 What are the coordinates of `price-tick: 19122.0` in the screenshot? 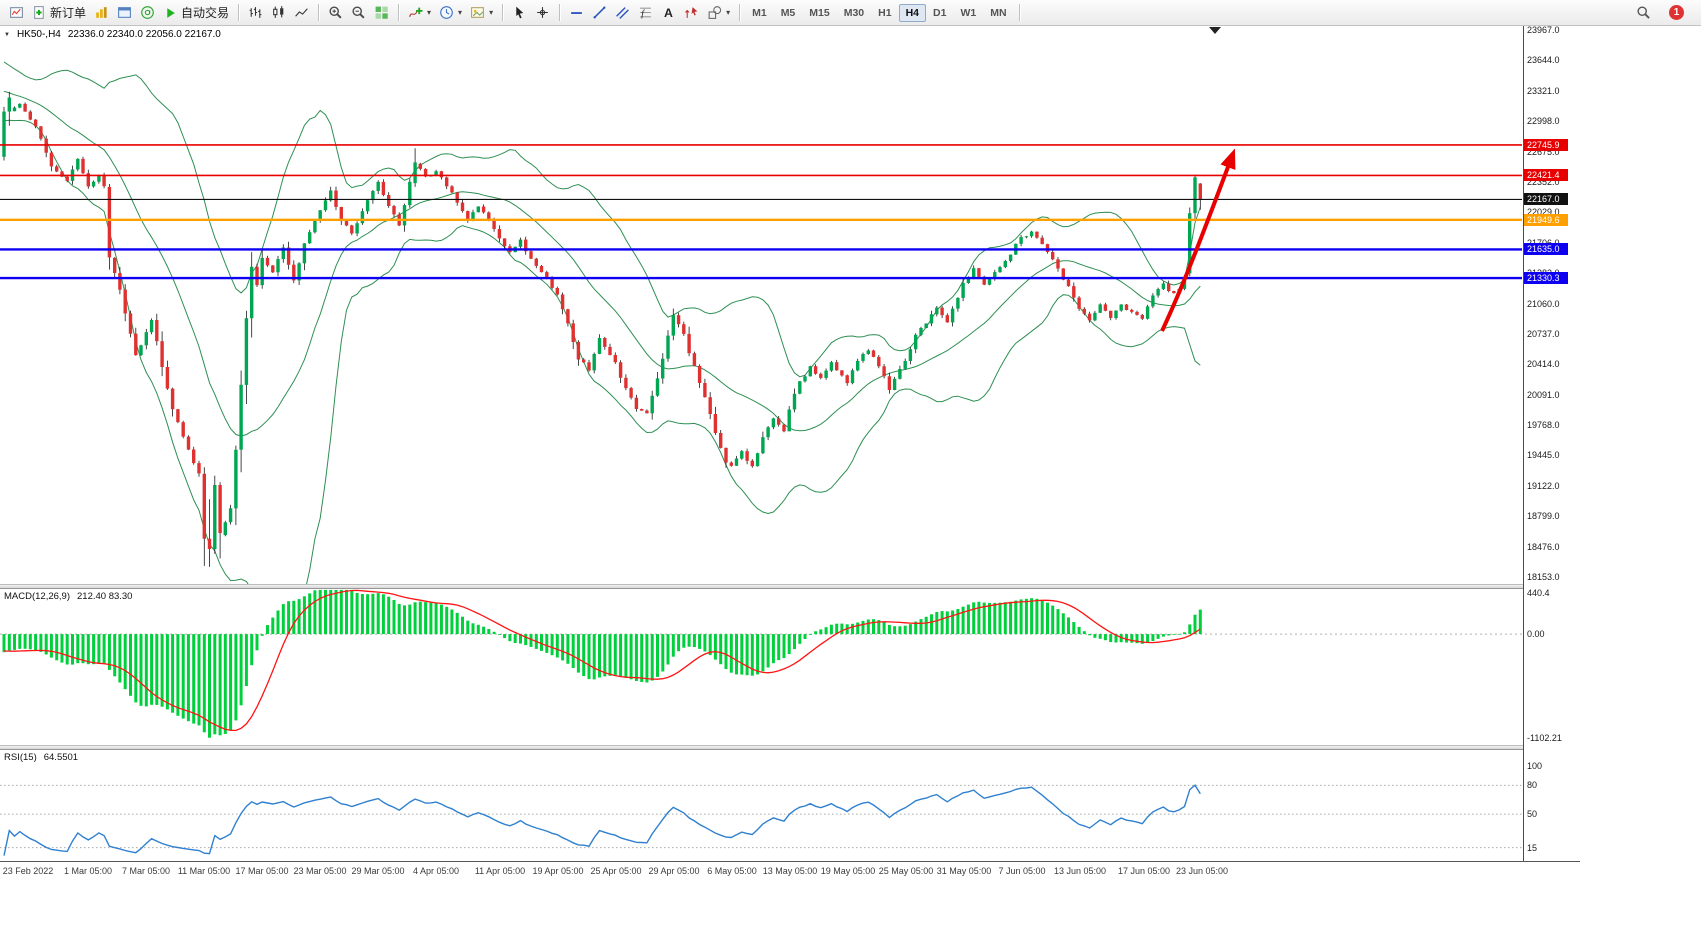 It's located at (1543, 485).